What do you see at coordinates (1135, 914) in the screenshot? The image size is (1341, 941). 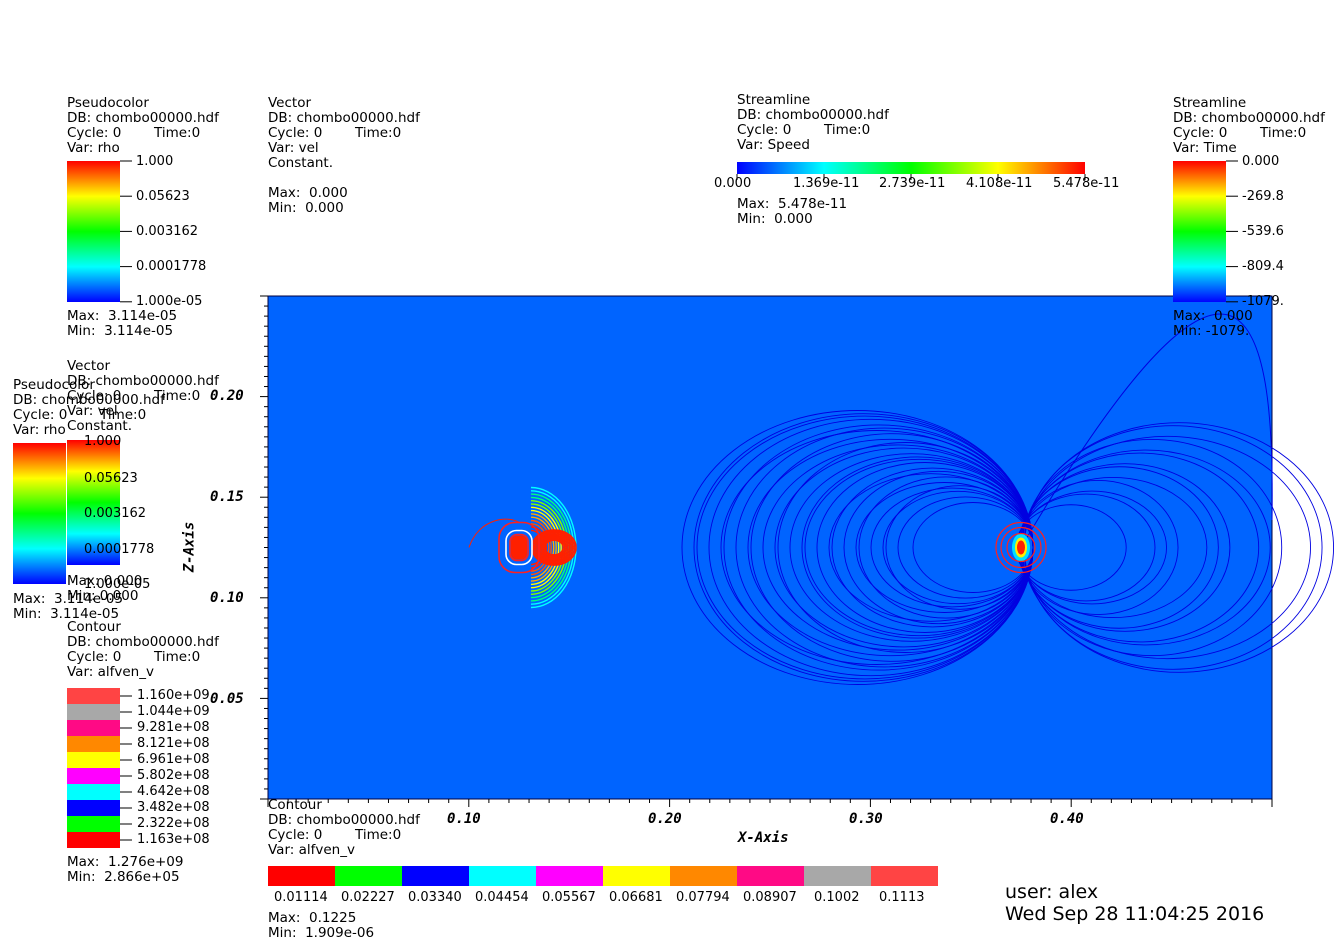 I see `timestamp-label: Wed Sep 28 11:04:25 2016` at bounding box center [1135, 914].